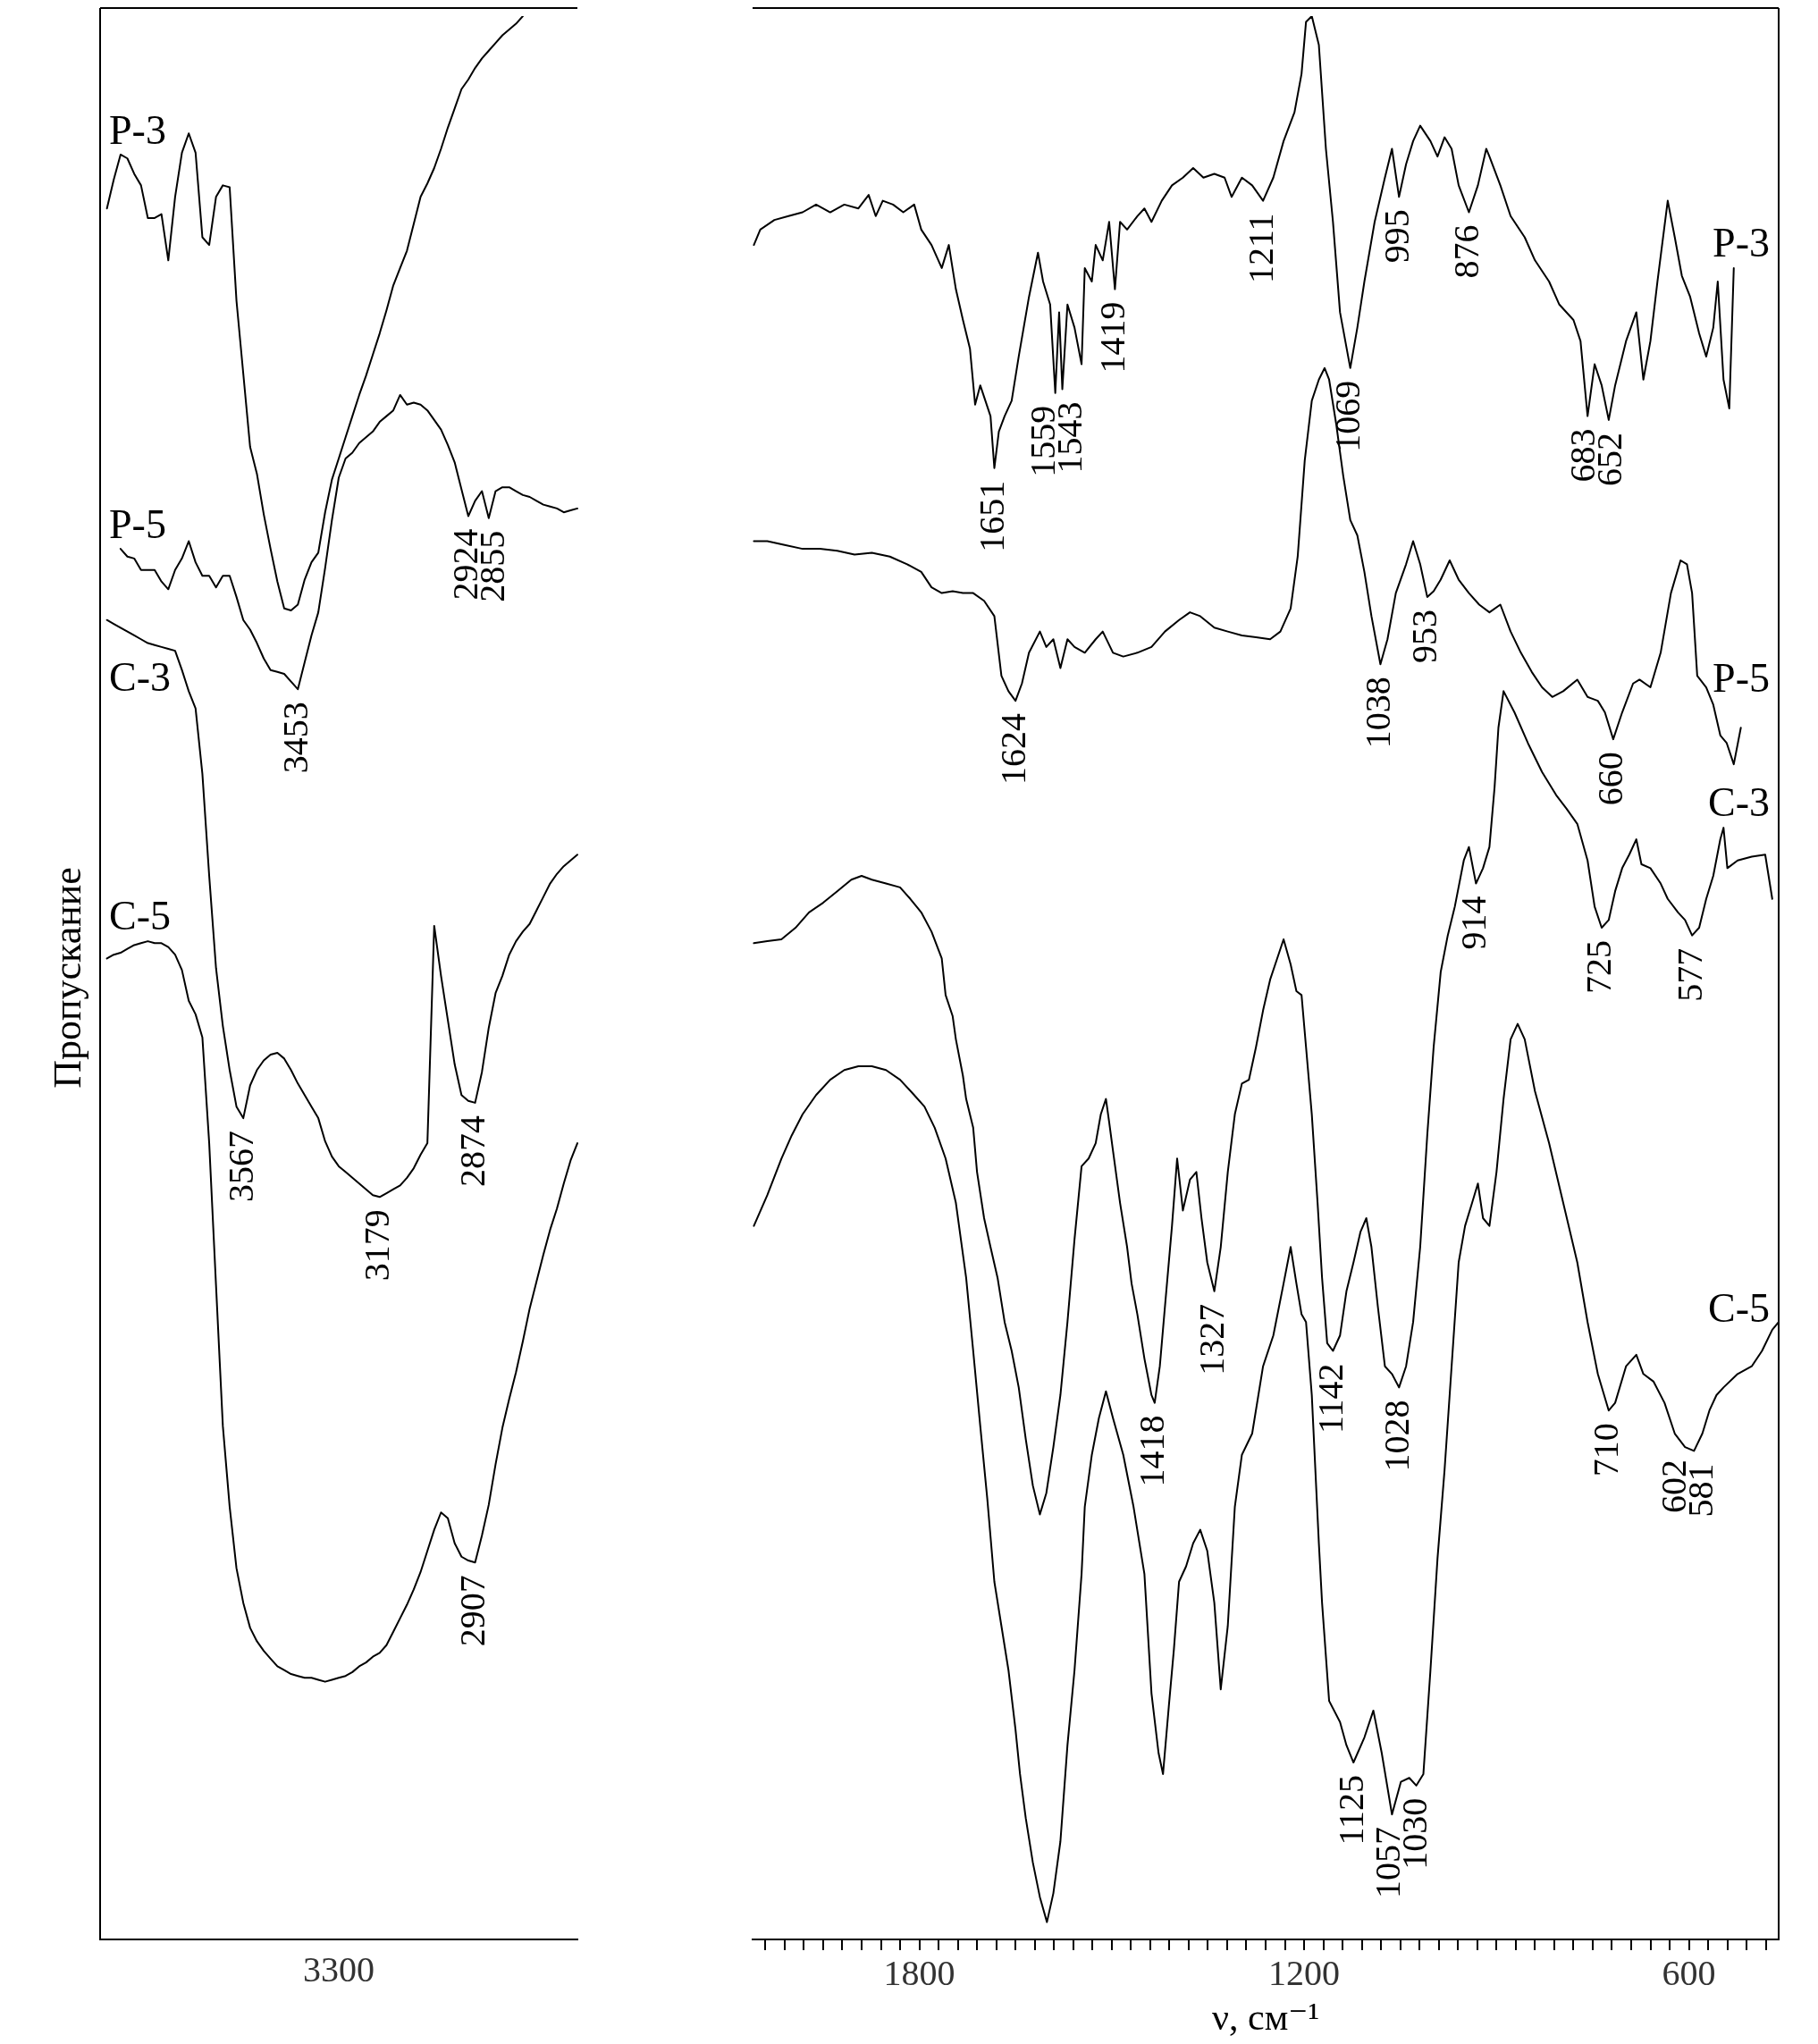 The height and width of the screenshot is (2044, 1818). What do you see at coordinates (1689, 1973) in the screenshot?
I see `x-tick-label: 600` at bounding box center [1689, 1973].